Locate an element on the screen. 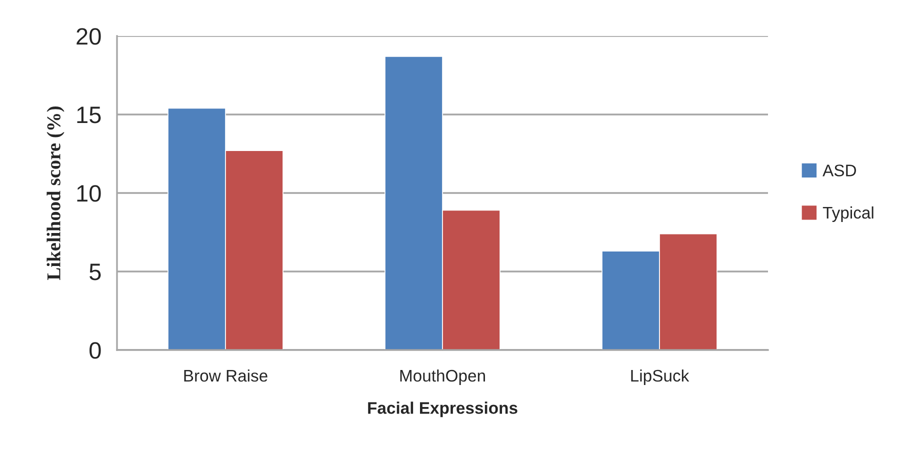 The image size is (910, 453). x-tick-label: MouthOpen is located at coordinates (442, 377).